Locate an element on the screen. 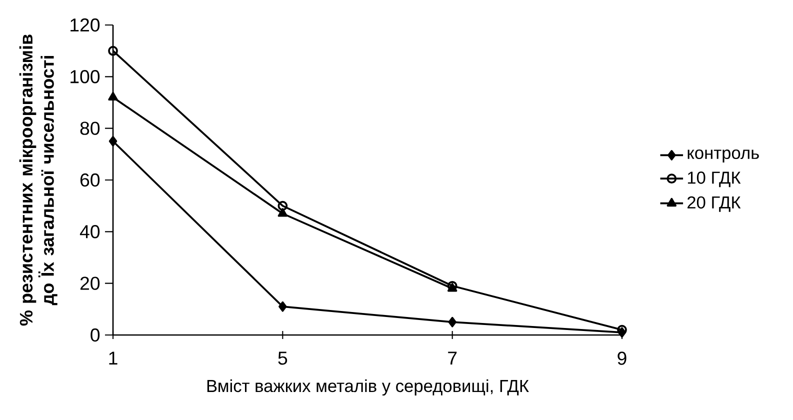 The height and width of the screenshot is (420, 793). y-tick-label: 20 is located at coordinates (90, 283).